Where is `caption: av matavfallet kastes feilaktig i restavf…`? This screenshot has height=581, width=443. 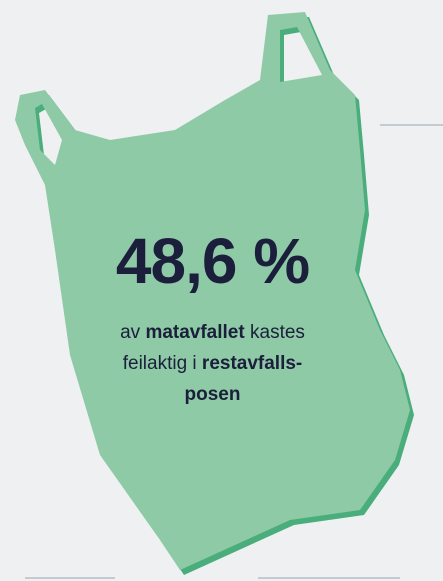
caption: av matavfallet kastes feilaktig i restavf… is located at coordinates (212, 363).